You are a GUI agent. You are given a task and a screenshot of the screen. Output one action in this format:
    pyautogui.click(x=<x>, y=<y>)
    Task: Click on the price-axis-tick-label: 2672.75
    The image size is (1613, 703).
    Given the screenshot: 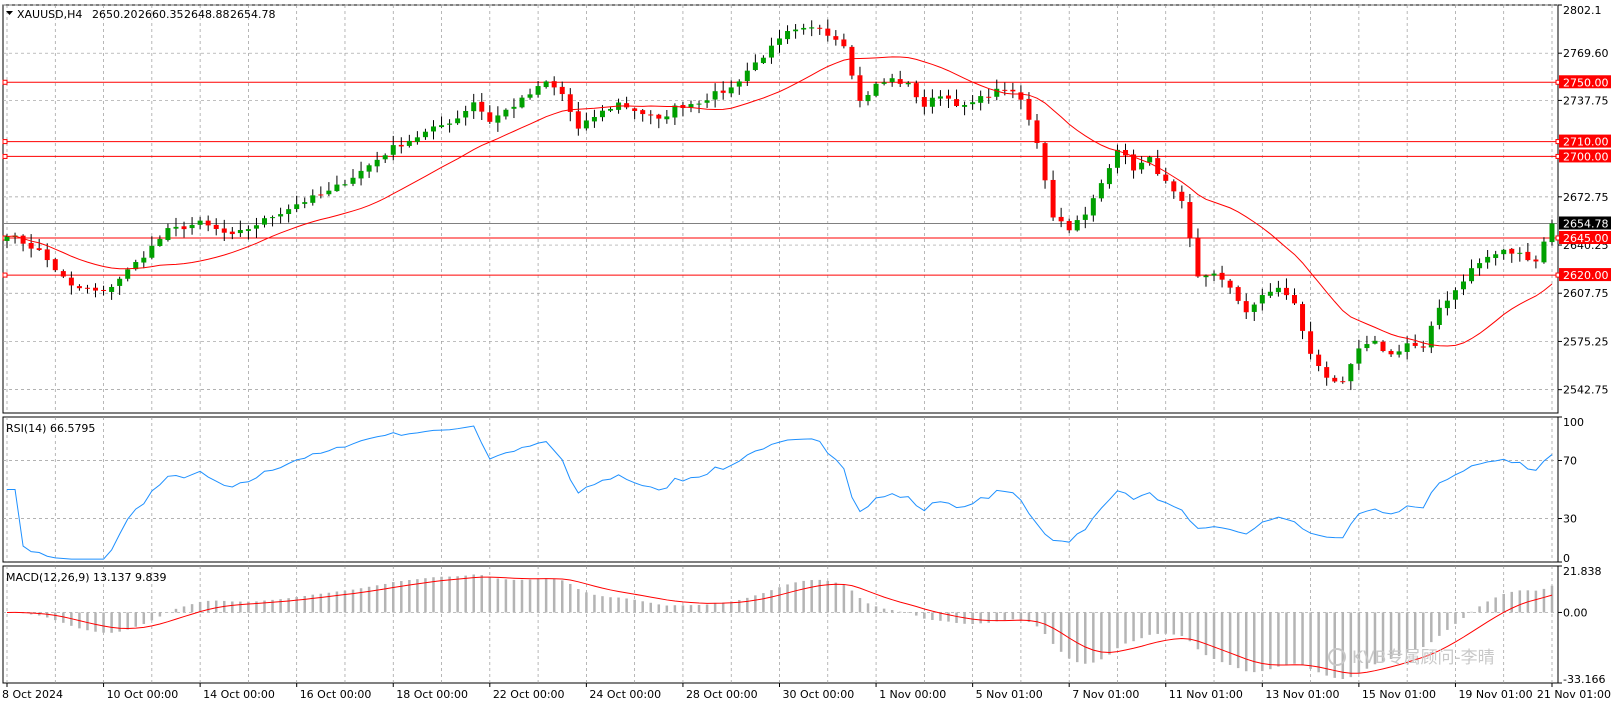 What is the action you would take?
    pyautogui.click(x=1586, y=197)
    